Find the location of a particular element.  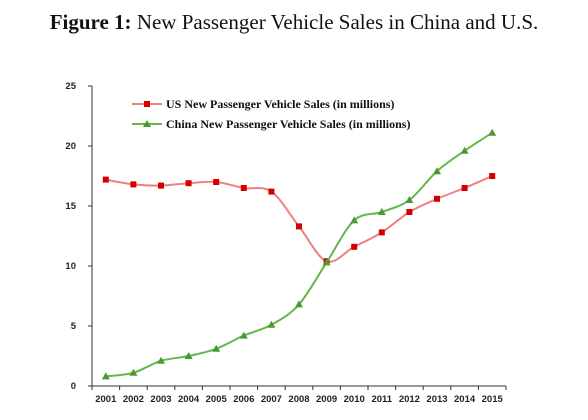

x-tick-label: 2008 is located at coordinates (298, 399).